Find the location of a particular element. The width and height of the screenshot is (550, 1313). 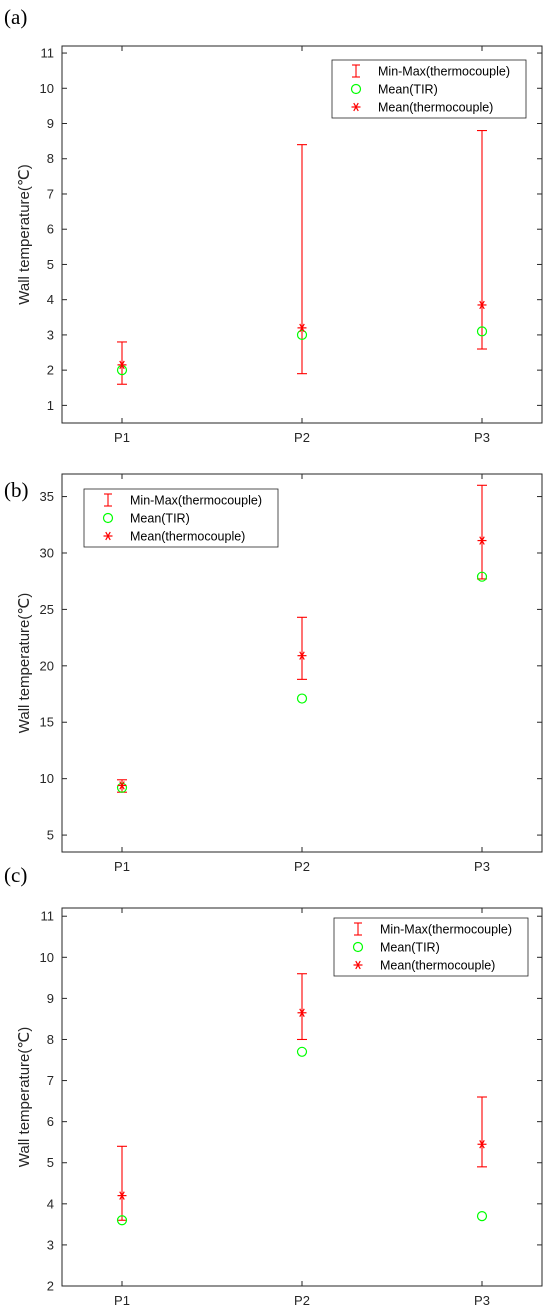

panel-letter: (c) is located at coordinates (15, 875).